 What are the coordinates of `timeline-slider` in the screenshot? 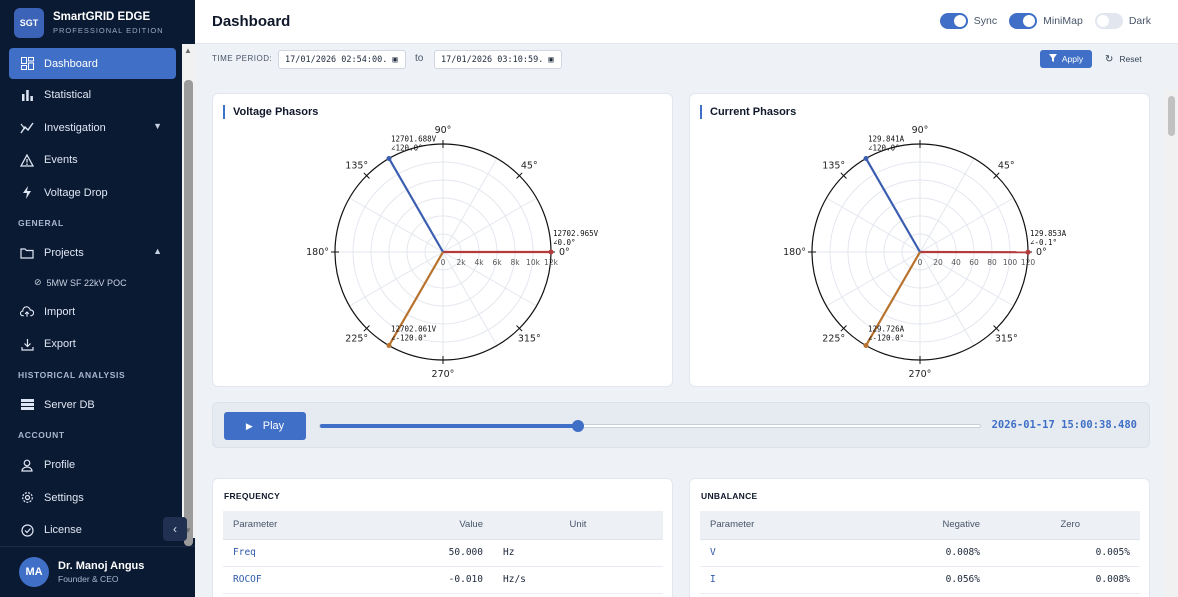 It's located at (650, 426).